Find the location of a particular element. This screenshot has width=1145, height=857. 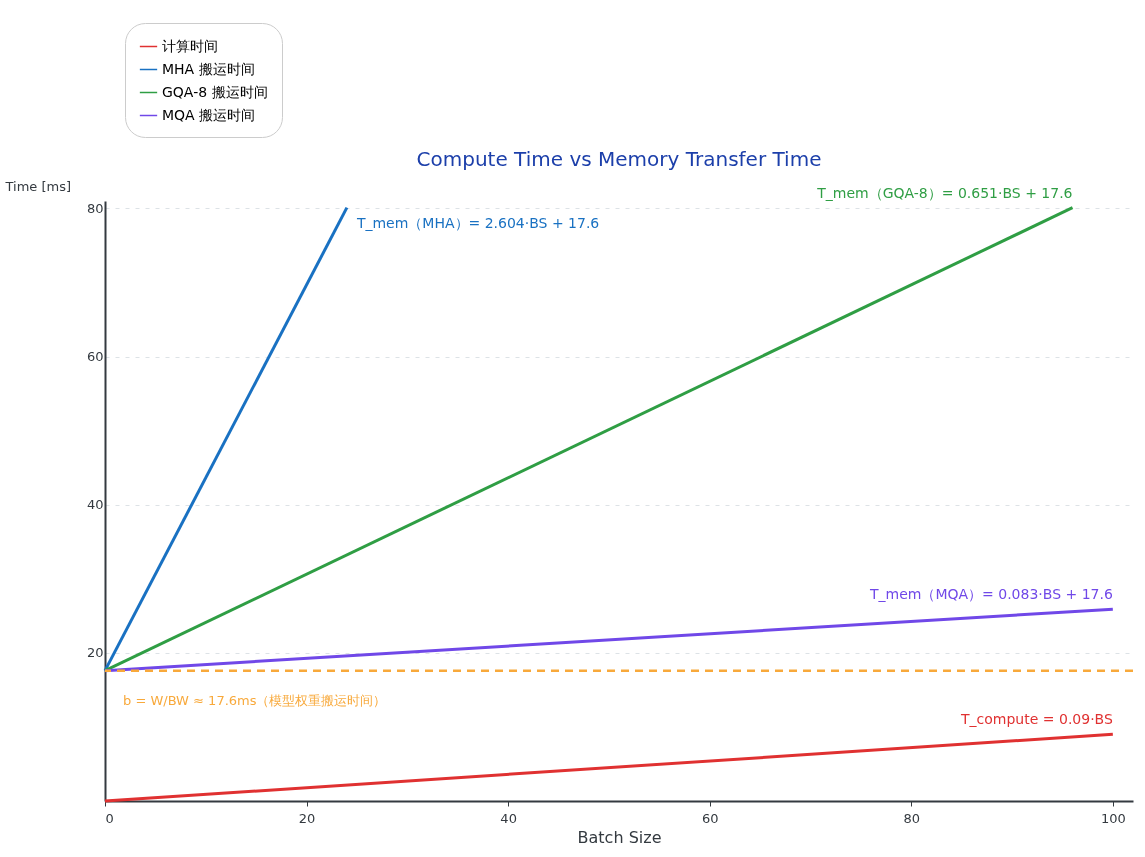

annotation: T_compute = 0.09·BS is located at coordinates (1036, 719).